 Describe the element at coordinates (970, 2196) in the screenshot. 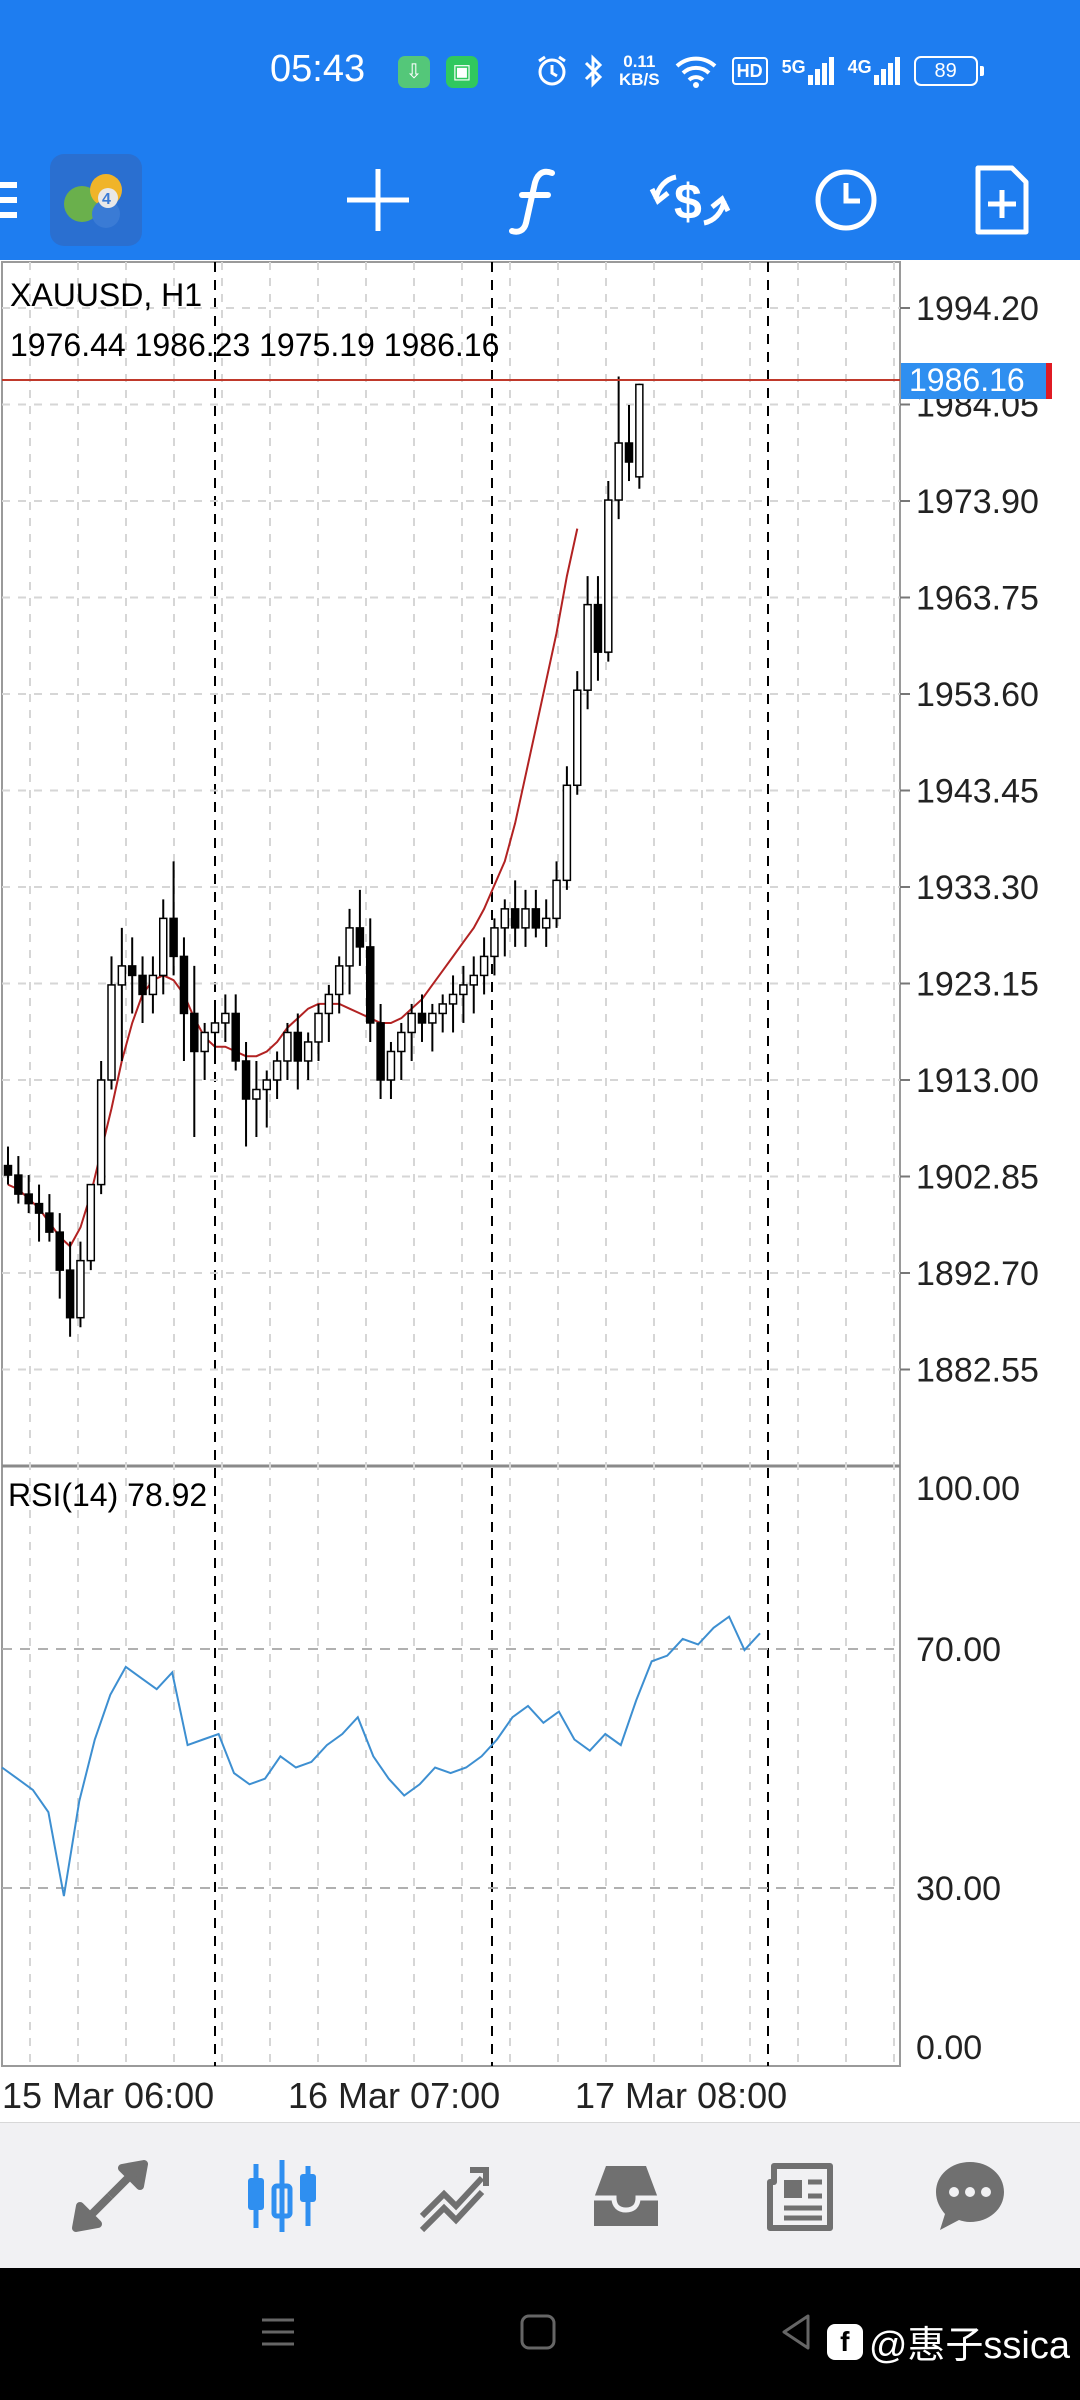

I see `messages-icon` at that location.